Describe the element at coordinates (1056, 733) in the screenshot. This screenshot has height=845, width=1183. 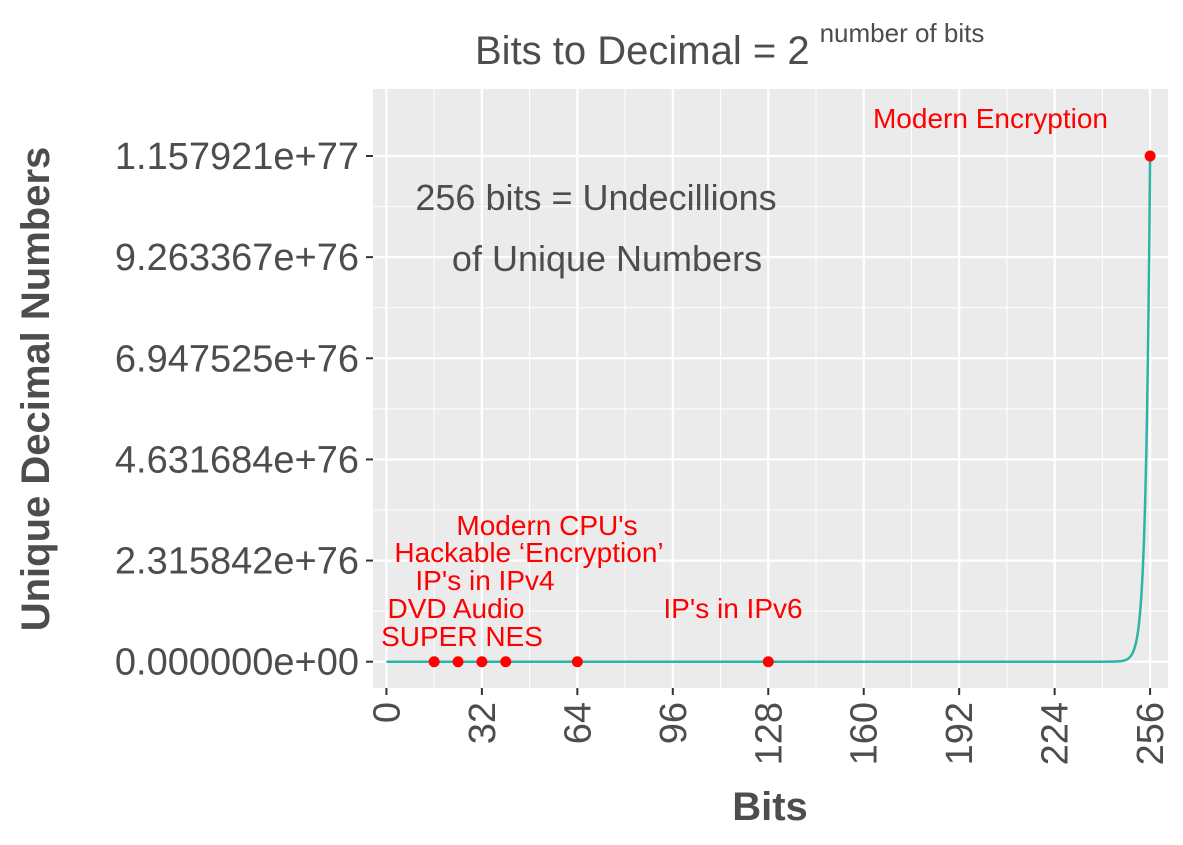
I see `x-tick-label: 224` at that location.